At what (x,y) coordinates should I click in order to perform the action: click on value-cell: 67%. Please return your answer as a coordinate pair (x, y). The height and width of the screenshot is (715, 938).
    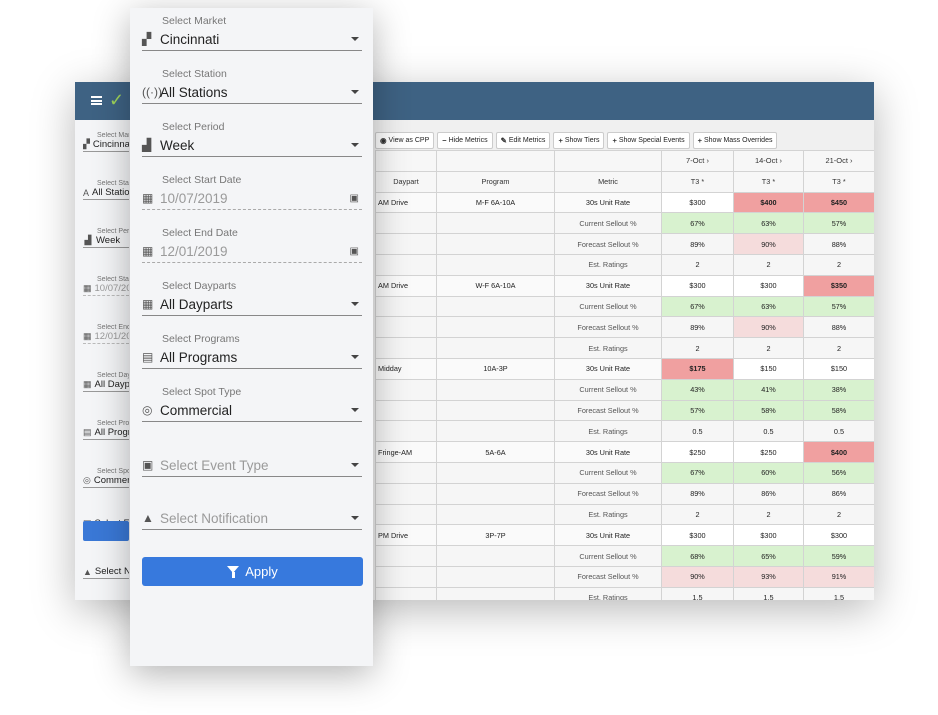
    Looking at the image, I should click on (697, 472).